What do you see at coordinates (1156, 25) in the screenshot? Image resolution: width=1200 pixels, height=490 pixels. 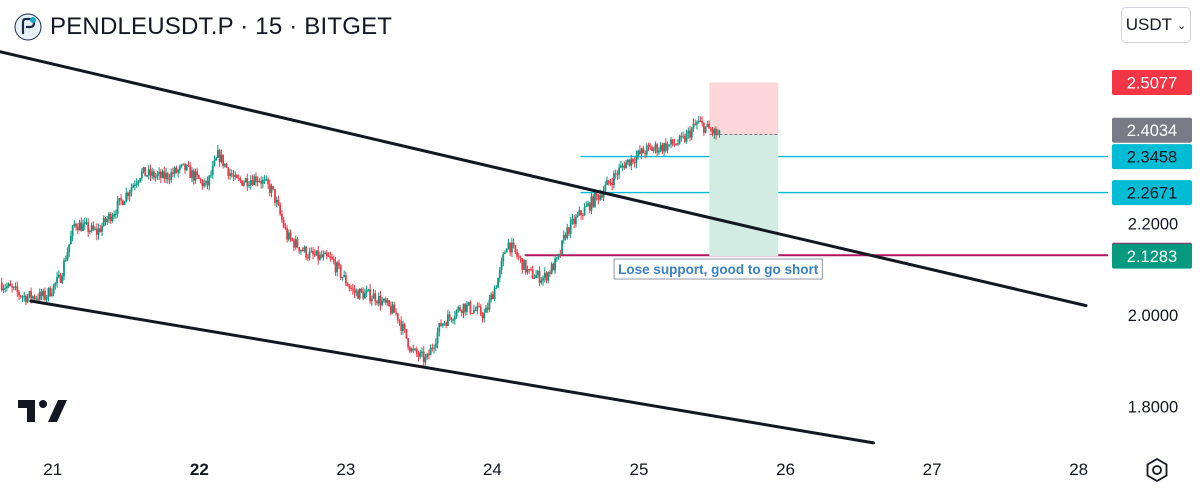 I see `currency-selector-button: USDT ⌄` at bounding box center [1156, 25].